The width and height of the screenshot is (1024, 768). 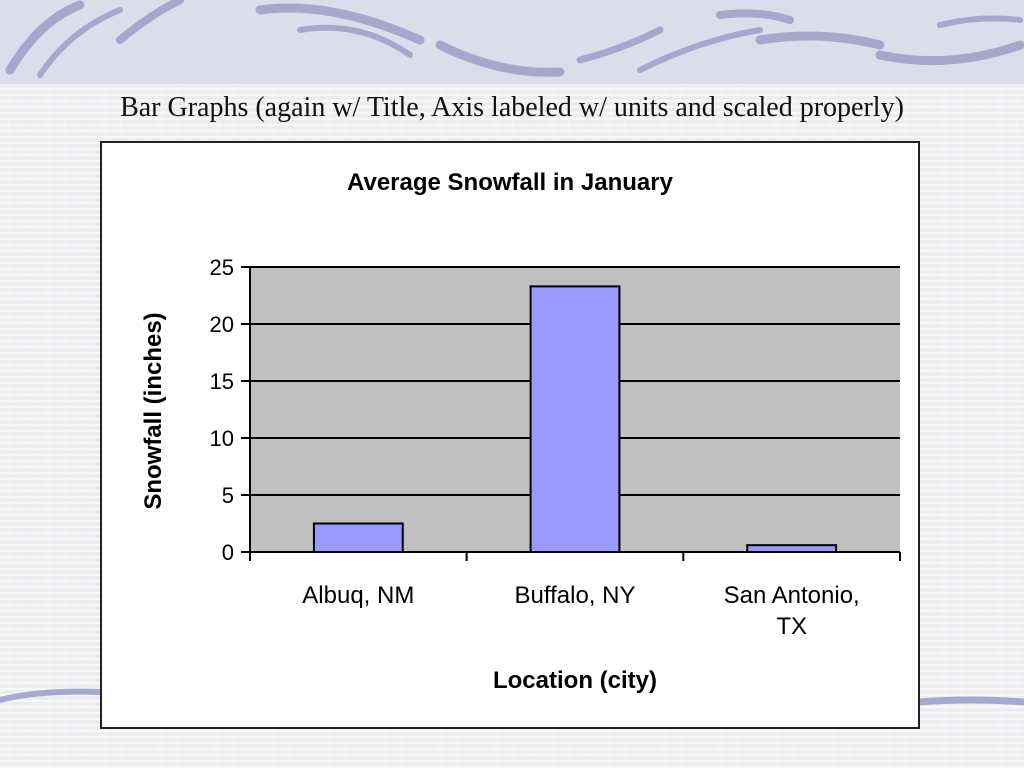 What do you see at coordinates (222, 381) in the screenshot?
I see `y-tick-label: 15` at bounding box center [222, 381].